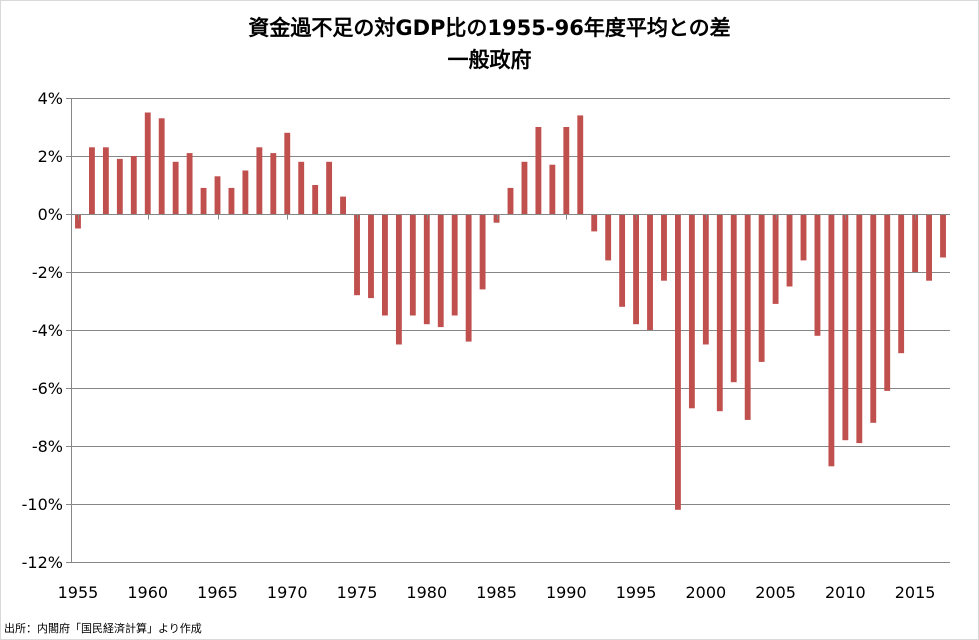  Describe the element at coordinates (287, 592) in the screenshot. I see `x-tick-label: 1970` at that location.